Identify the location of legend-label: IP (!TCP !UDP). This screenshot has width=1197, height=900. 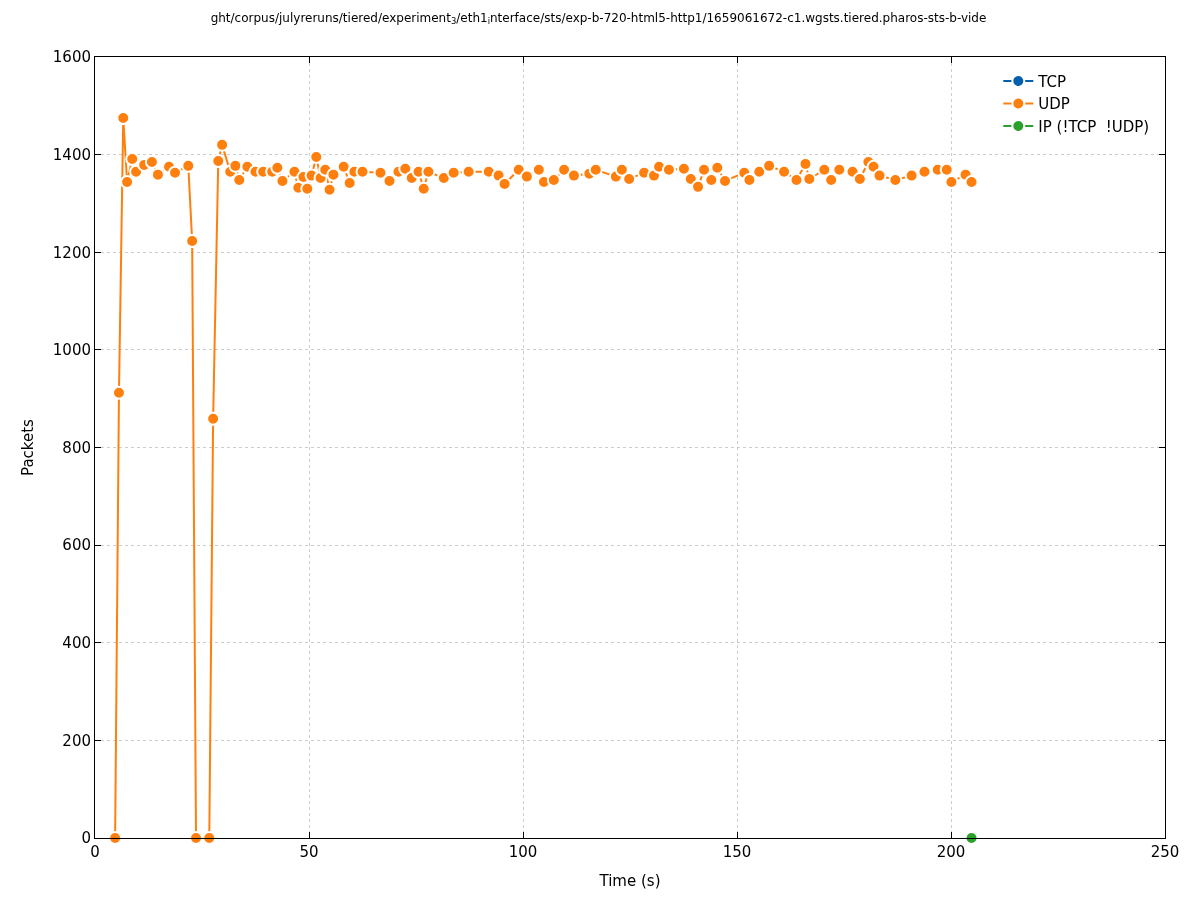
(1094, 126).